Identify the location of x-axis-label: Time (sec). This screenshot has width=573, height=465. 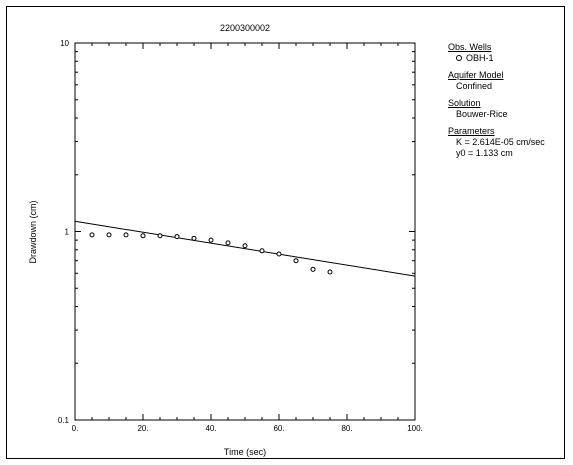
(245, 452).